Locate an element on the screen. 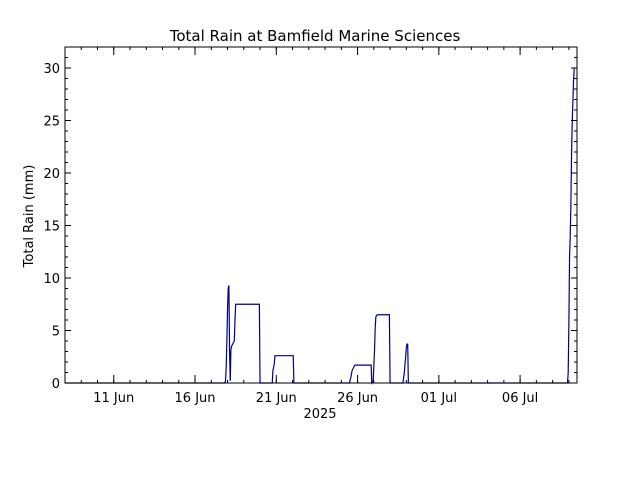  x-tick-label: 21 Jun is located at coordinates (276, 398).